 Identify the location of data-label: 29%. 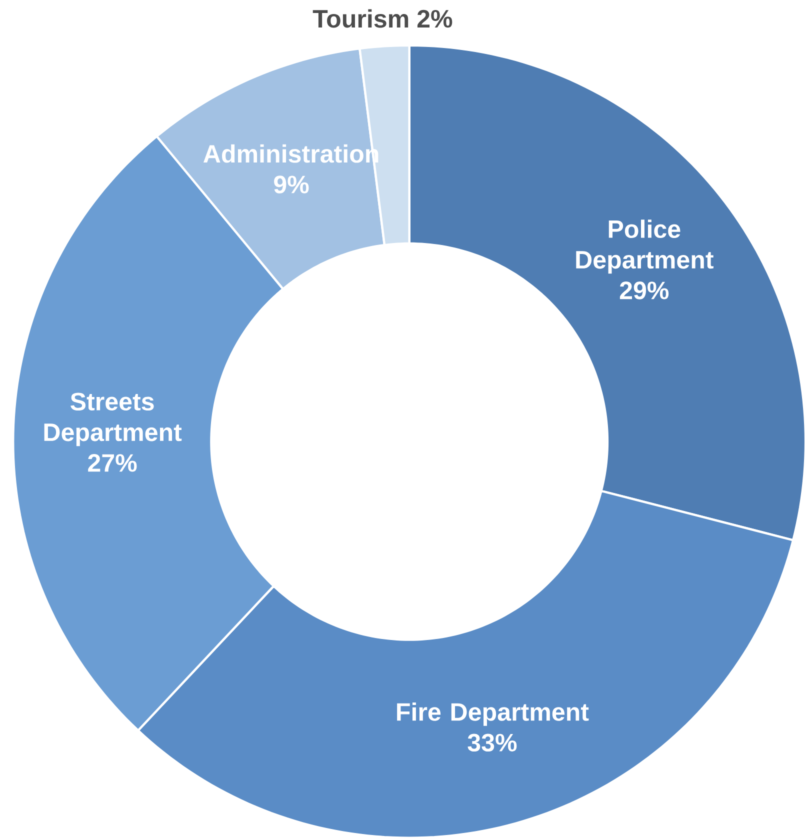
(644, 291).